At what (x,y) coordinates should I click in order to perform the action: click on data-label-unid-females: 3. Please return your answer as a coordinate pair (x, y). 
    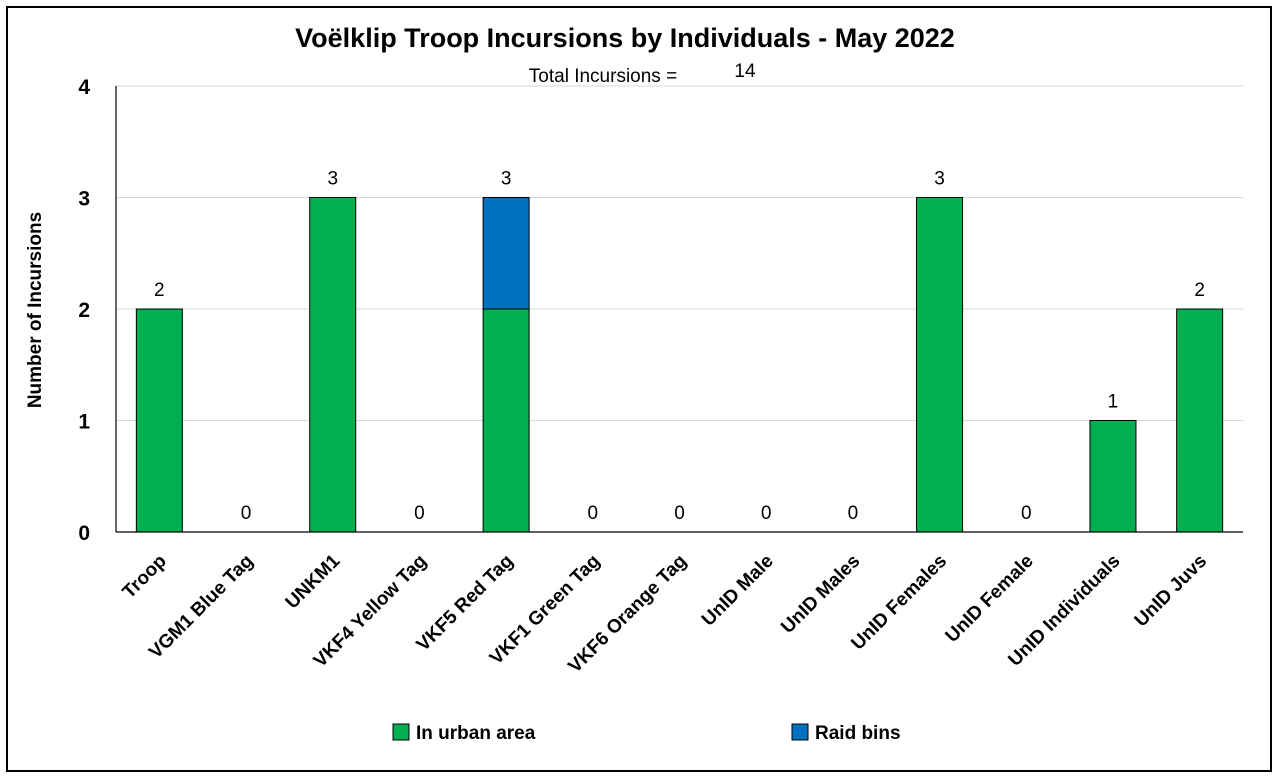
    Looking at the image, I should click on (939, 179).